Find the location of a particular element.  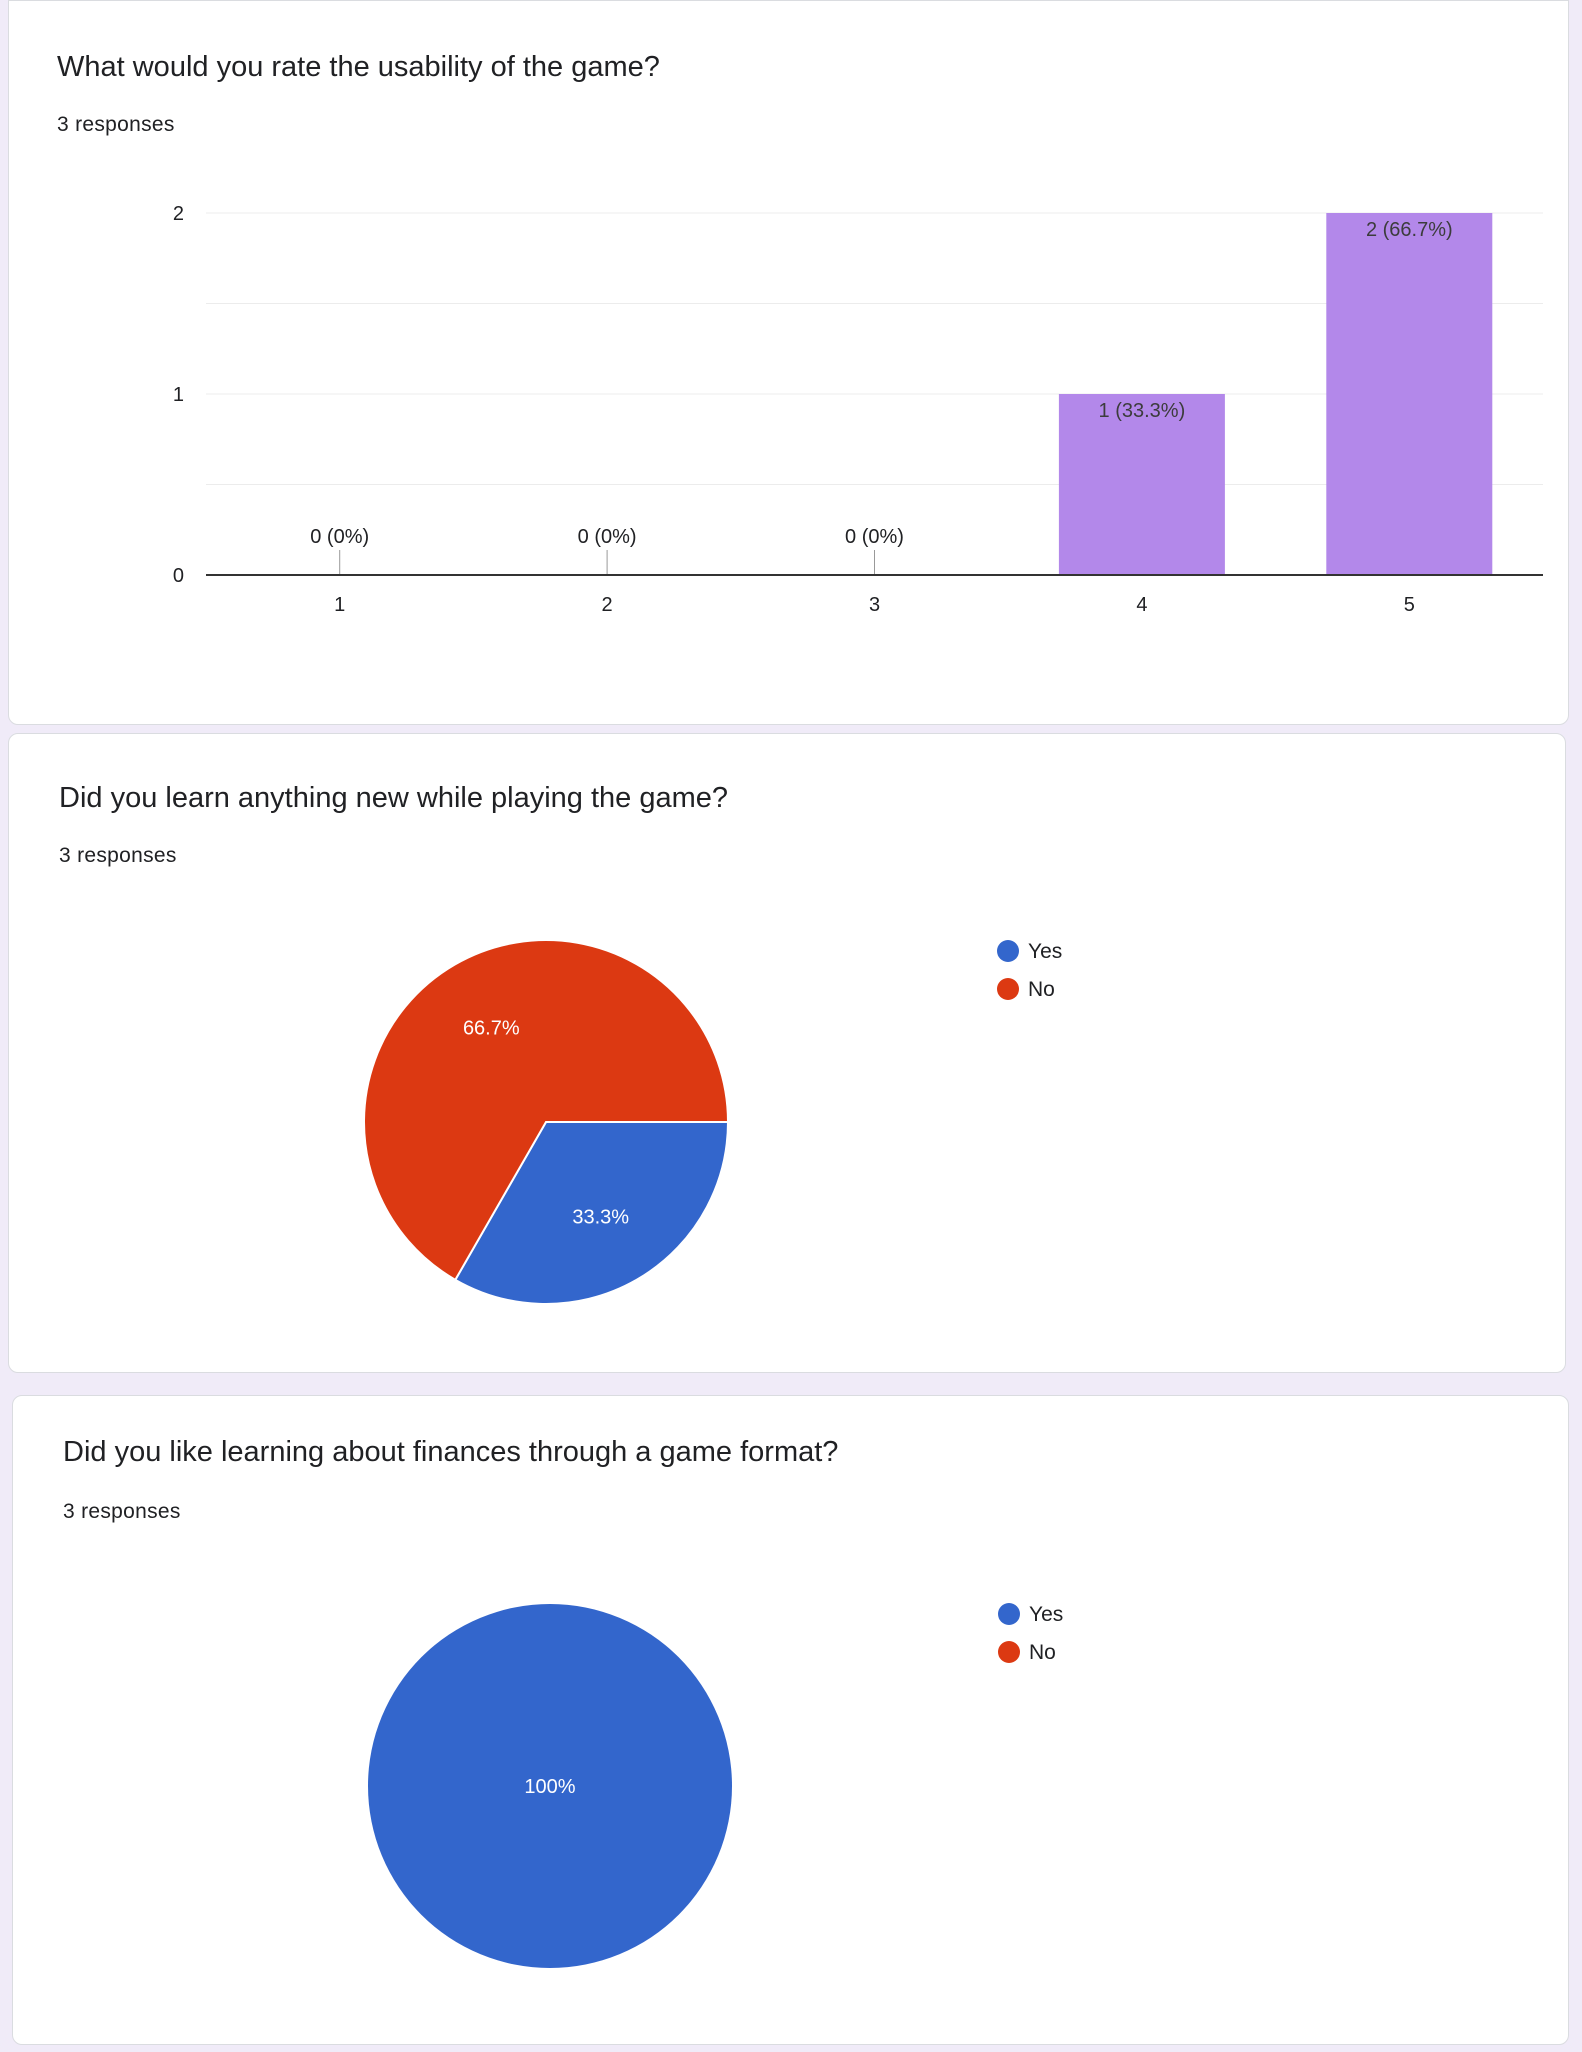

pie-slice-no is located at coordinates (546, 1110).